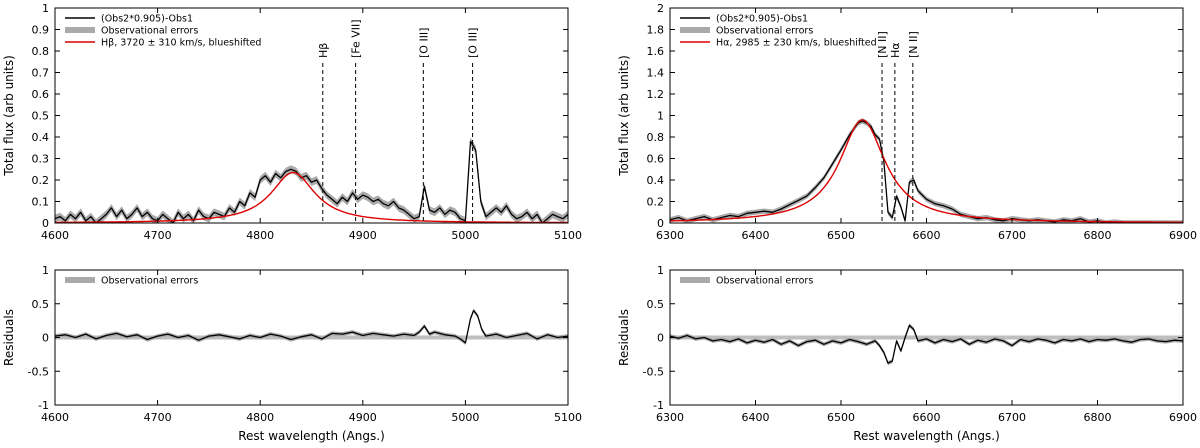 The height and width of the screenshot is (448, 1200). Describe the element at coordinates (158, 417) in the screenshot. I see `x-tick-label: 4700` at that location.